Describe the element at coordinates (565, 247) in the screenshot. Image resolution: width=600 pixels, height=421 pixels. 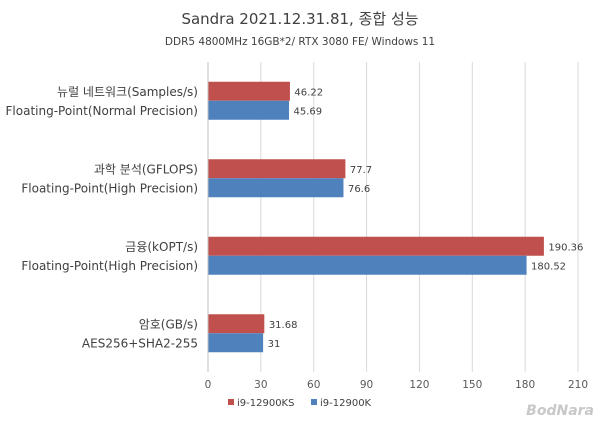
I see `data-label: 190.36` at that location.